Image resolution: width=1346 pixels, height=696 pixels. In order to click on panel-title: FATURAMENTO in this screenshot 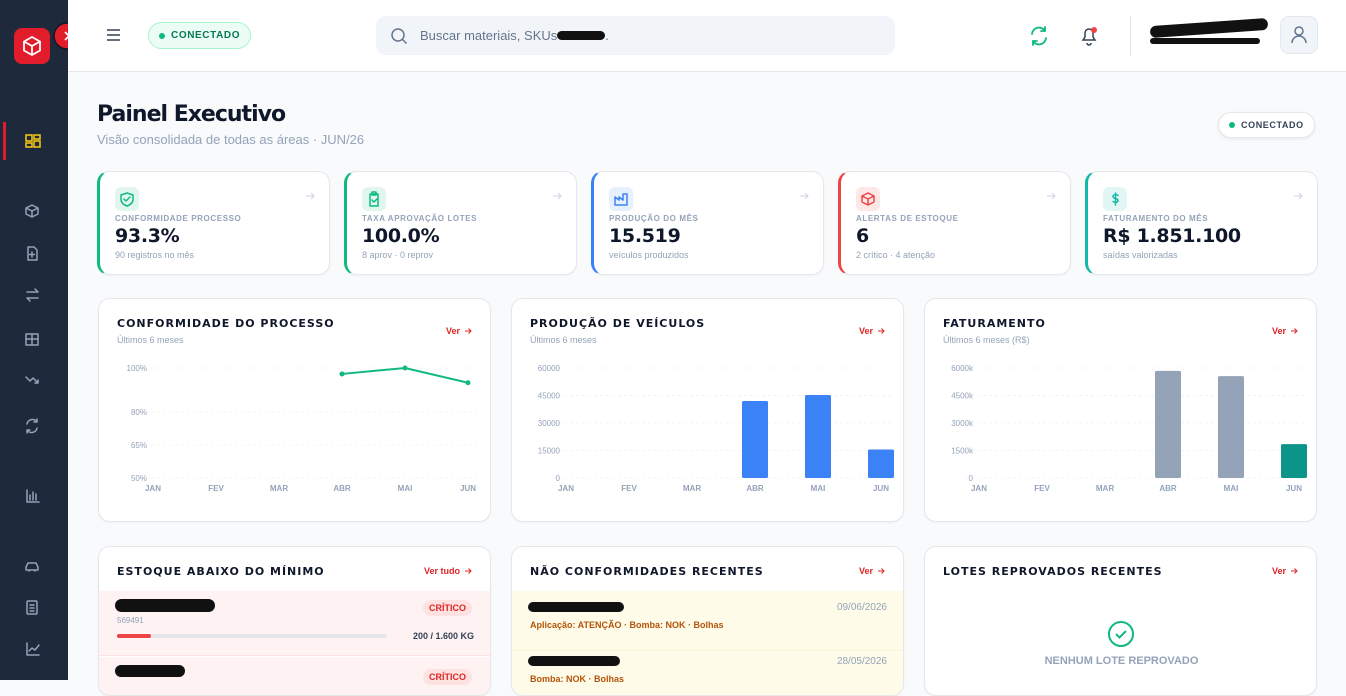, I will do `click(994, 323)`.